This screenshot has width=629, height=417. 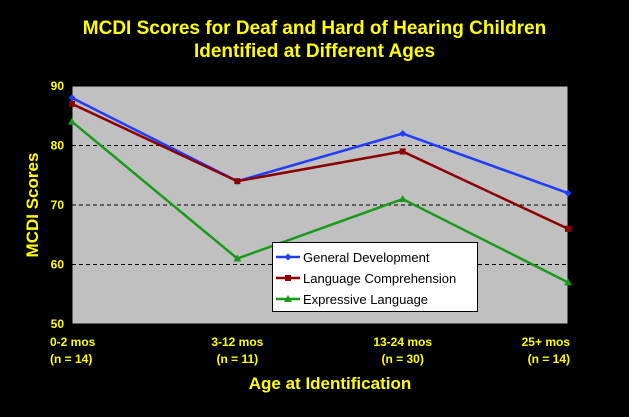 What do you see at coordinates (546, 342) in the screenshot?
I see `x-tick-label-3: 25+ mos` at bounding box center [546, 342].